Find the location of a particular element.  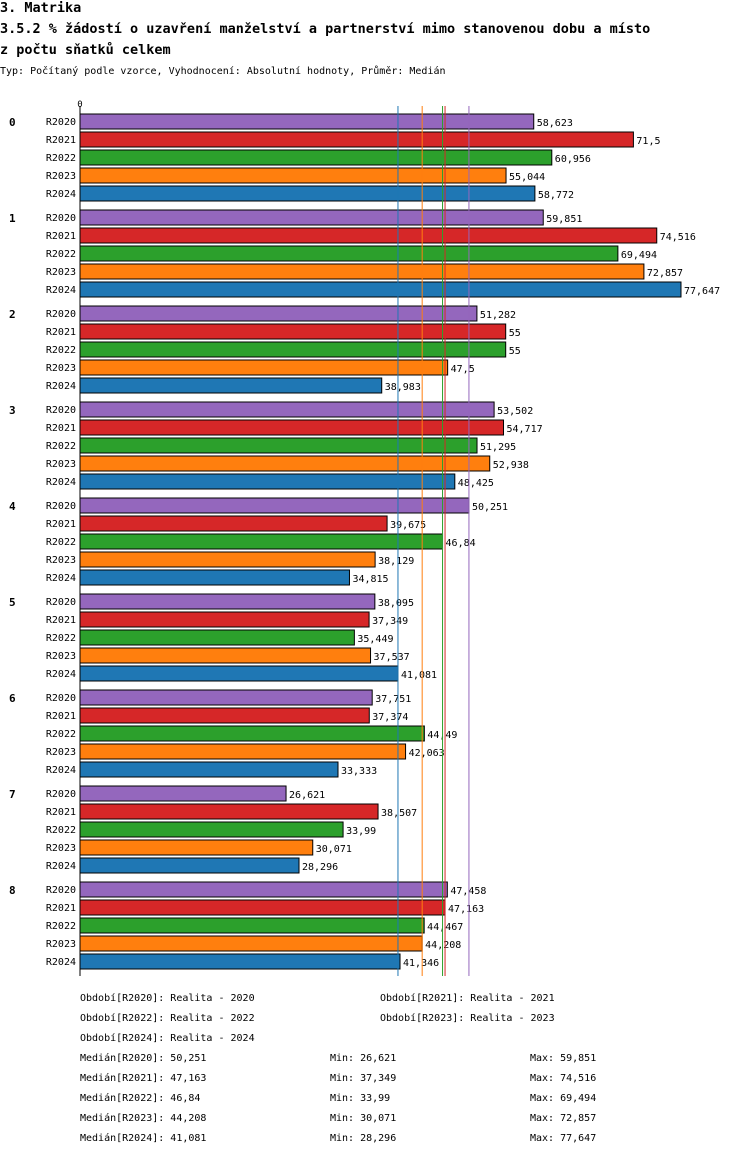

value-label-4-r2024: 34,815 is located at coordinates (370, 579).